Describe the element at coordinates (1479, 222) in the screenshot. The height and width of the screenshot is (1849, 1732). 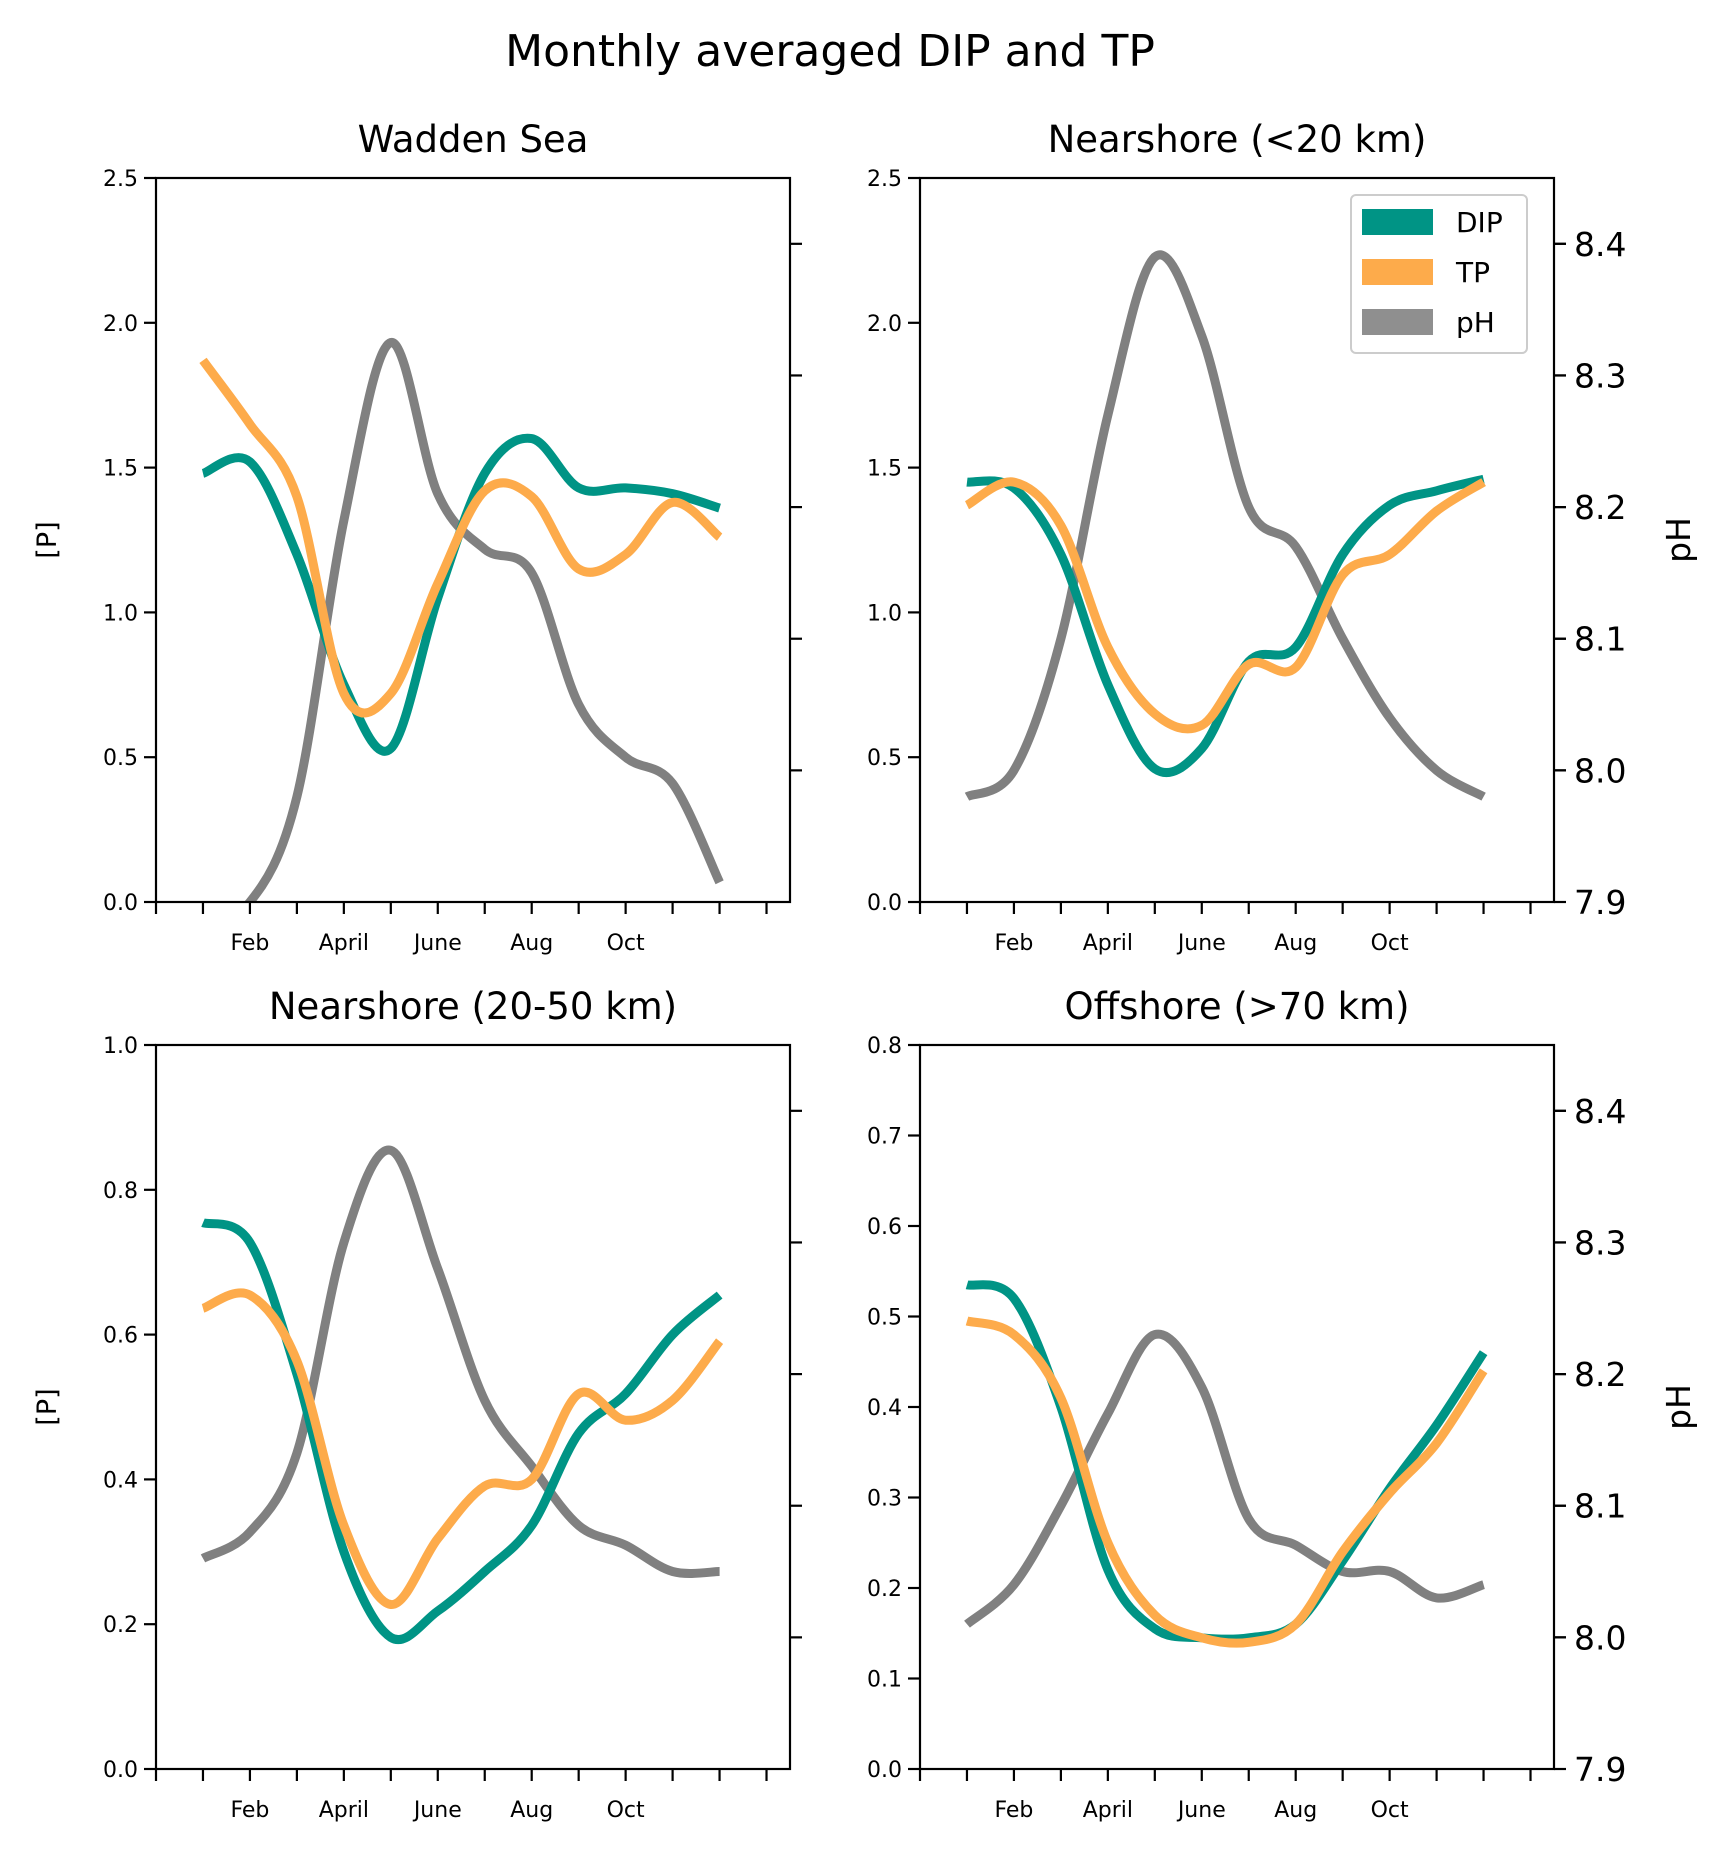
I see `legend-label-dip: DIP` at that location.